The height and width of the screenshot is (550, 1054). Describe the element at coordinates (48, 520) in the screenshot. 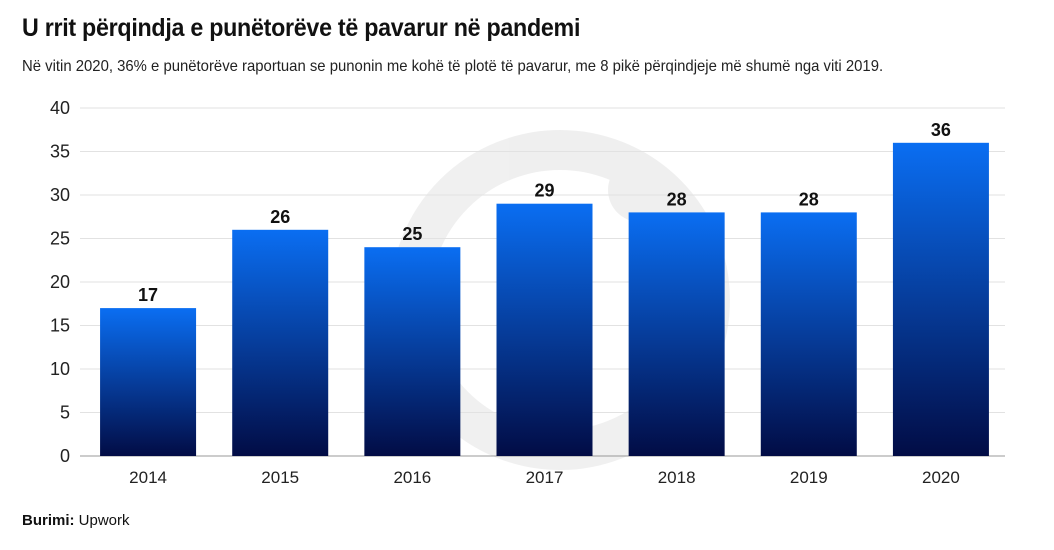

I see `source-label: Burimi:` at that location.